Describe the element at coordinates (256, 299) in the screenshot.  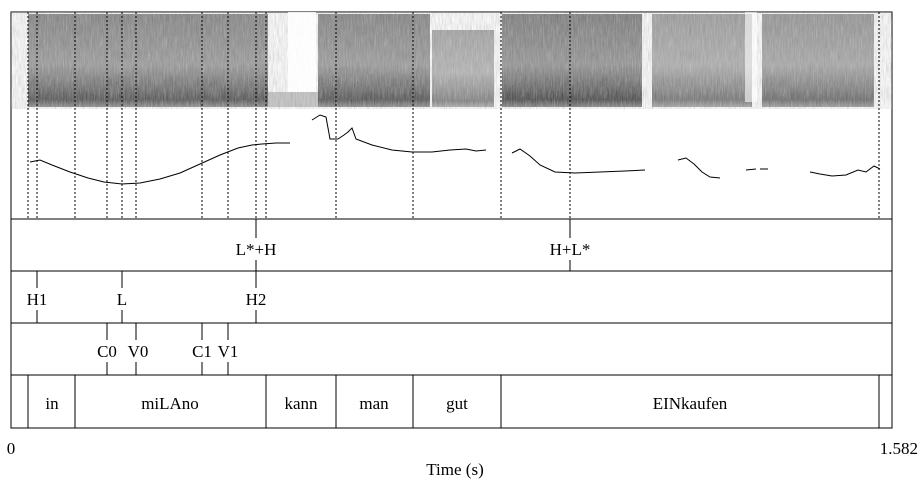
I see `target-label-h2: H2` at that location.